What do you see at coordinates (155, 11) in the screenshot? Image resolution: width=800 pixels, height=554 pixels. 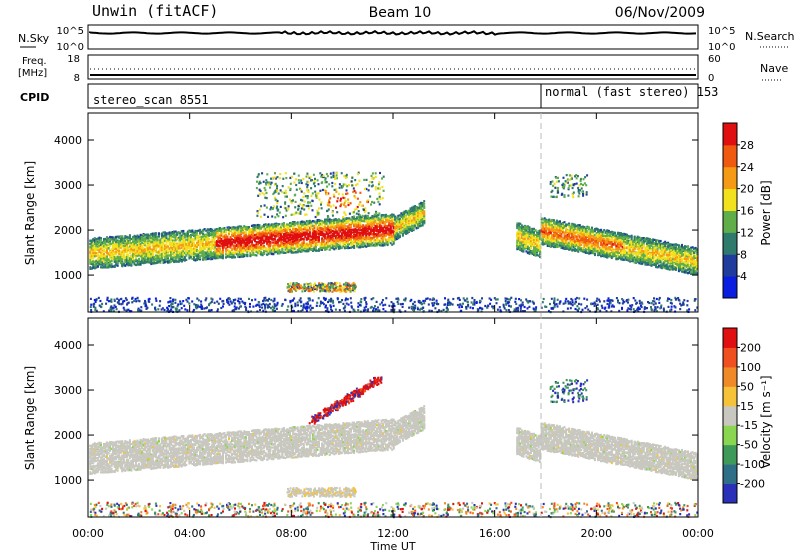 I see `station-title: Unwin (fitACF)` at bounding box center [155, 11].